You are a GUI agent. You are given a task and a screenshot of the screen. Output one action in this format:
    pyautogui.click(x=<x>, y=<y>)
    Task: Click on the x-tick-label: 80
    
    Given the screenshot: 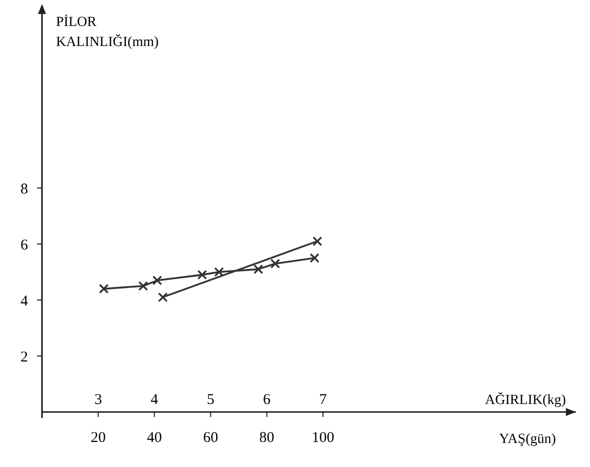 What is the action you would take?
    pyautogui.click(x=266, y=438)
    